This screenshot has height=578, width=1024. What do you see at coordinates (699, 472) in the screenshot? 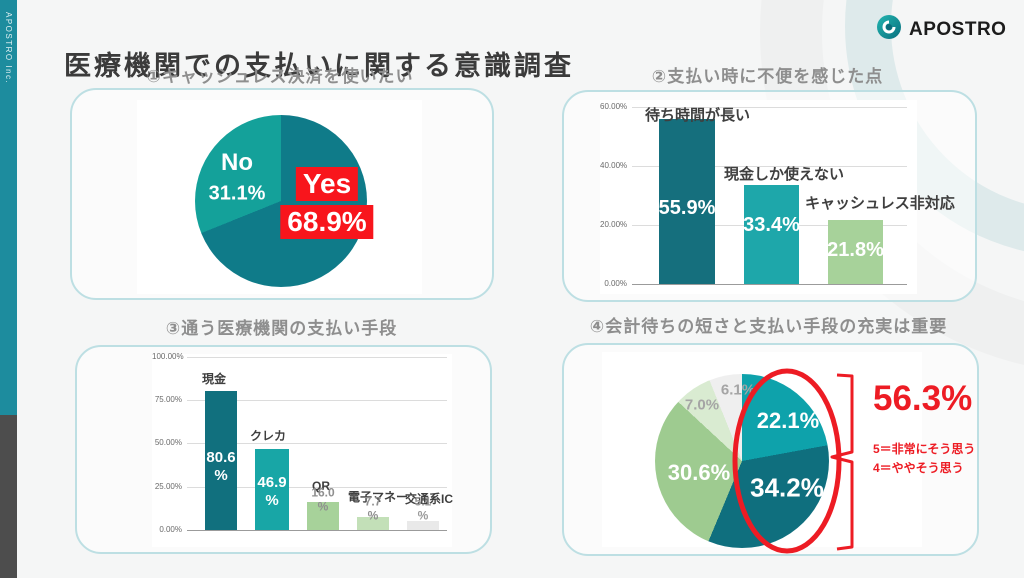
I see `pie-slice-label: 30.6%` at bounding box center [699, 472].